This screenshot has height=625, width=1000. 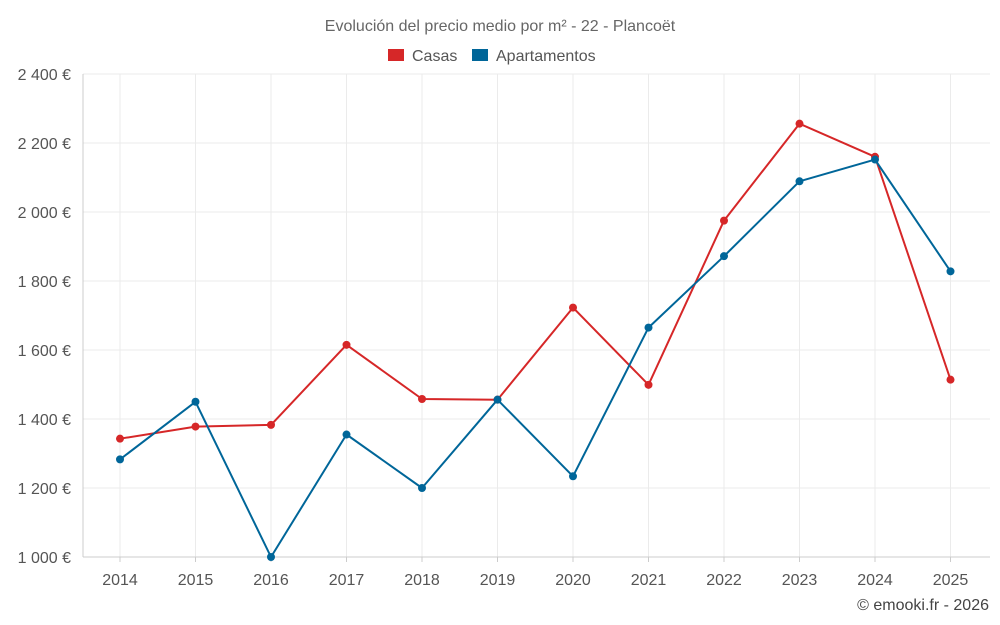 I want to click on x-tick-label: 2018, so click(x=422, y=580).